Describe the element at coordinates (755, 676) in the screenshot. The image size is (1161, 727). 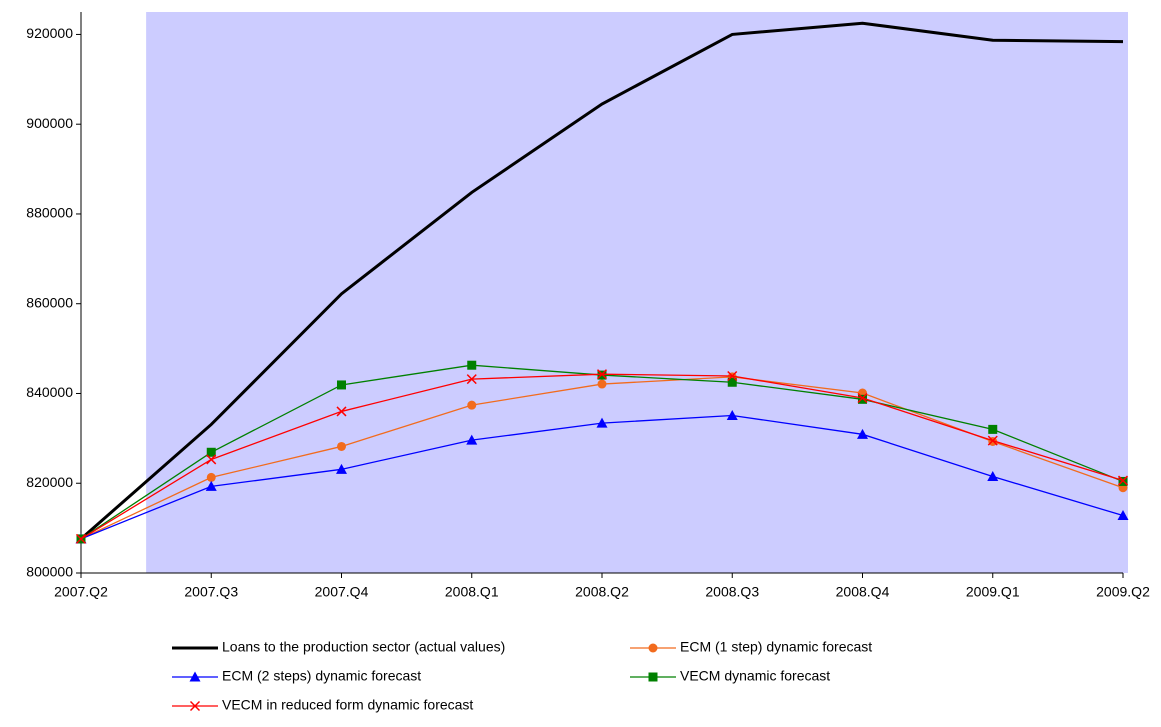
I see `legend-label: VECM dynamic forecast` at that location.